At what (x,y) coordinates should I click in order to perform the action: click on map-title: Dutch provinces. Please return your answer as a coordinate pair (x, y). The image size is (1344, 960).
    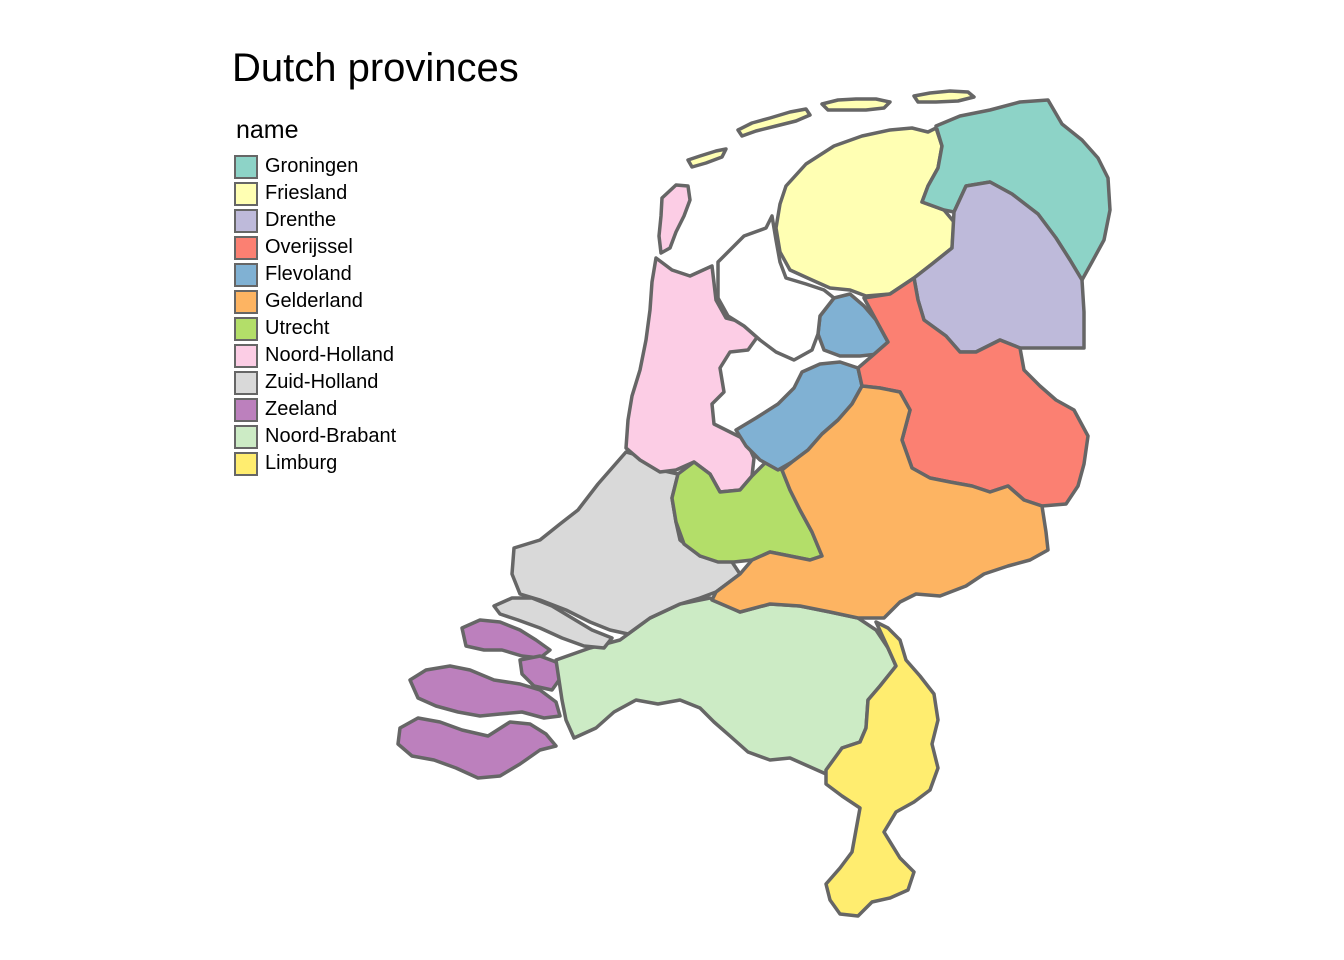
    Looking at the image, I should click on (375, 68).